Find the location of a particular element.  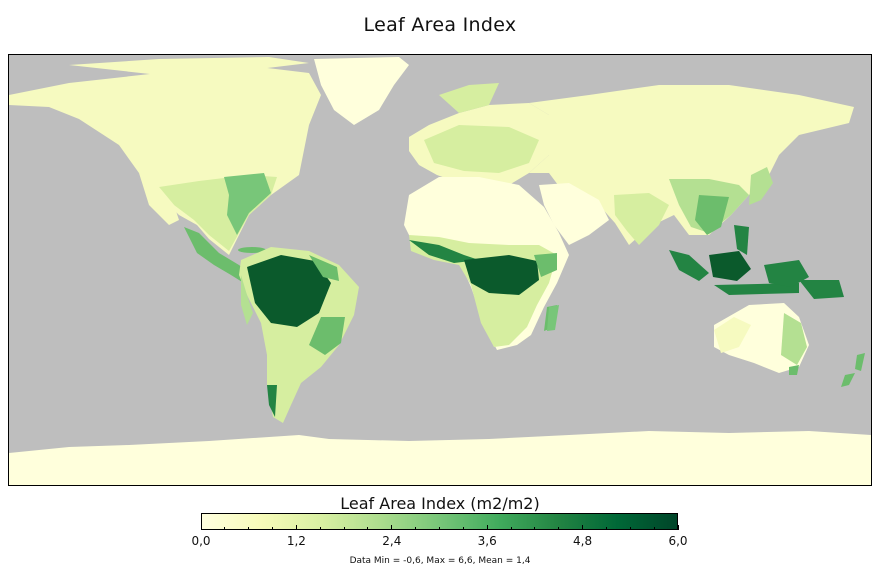

colorbar-title: Leaf Area Index (m2/m2) is located at coordinates (440, 503).